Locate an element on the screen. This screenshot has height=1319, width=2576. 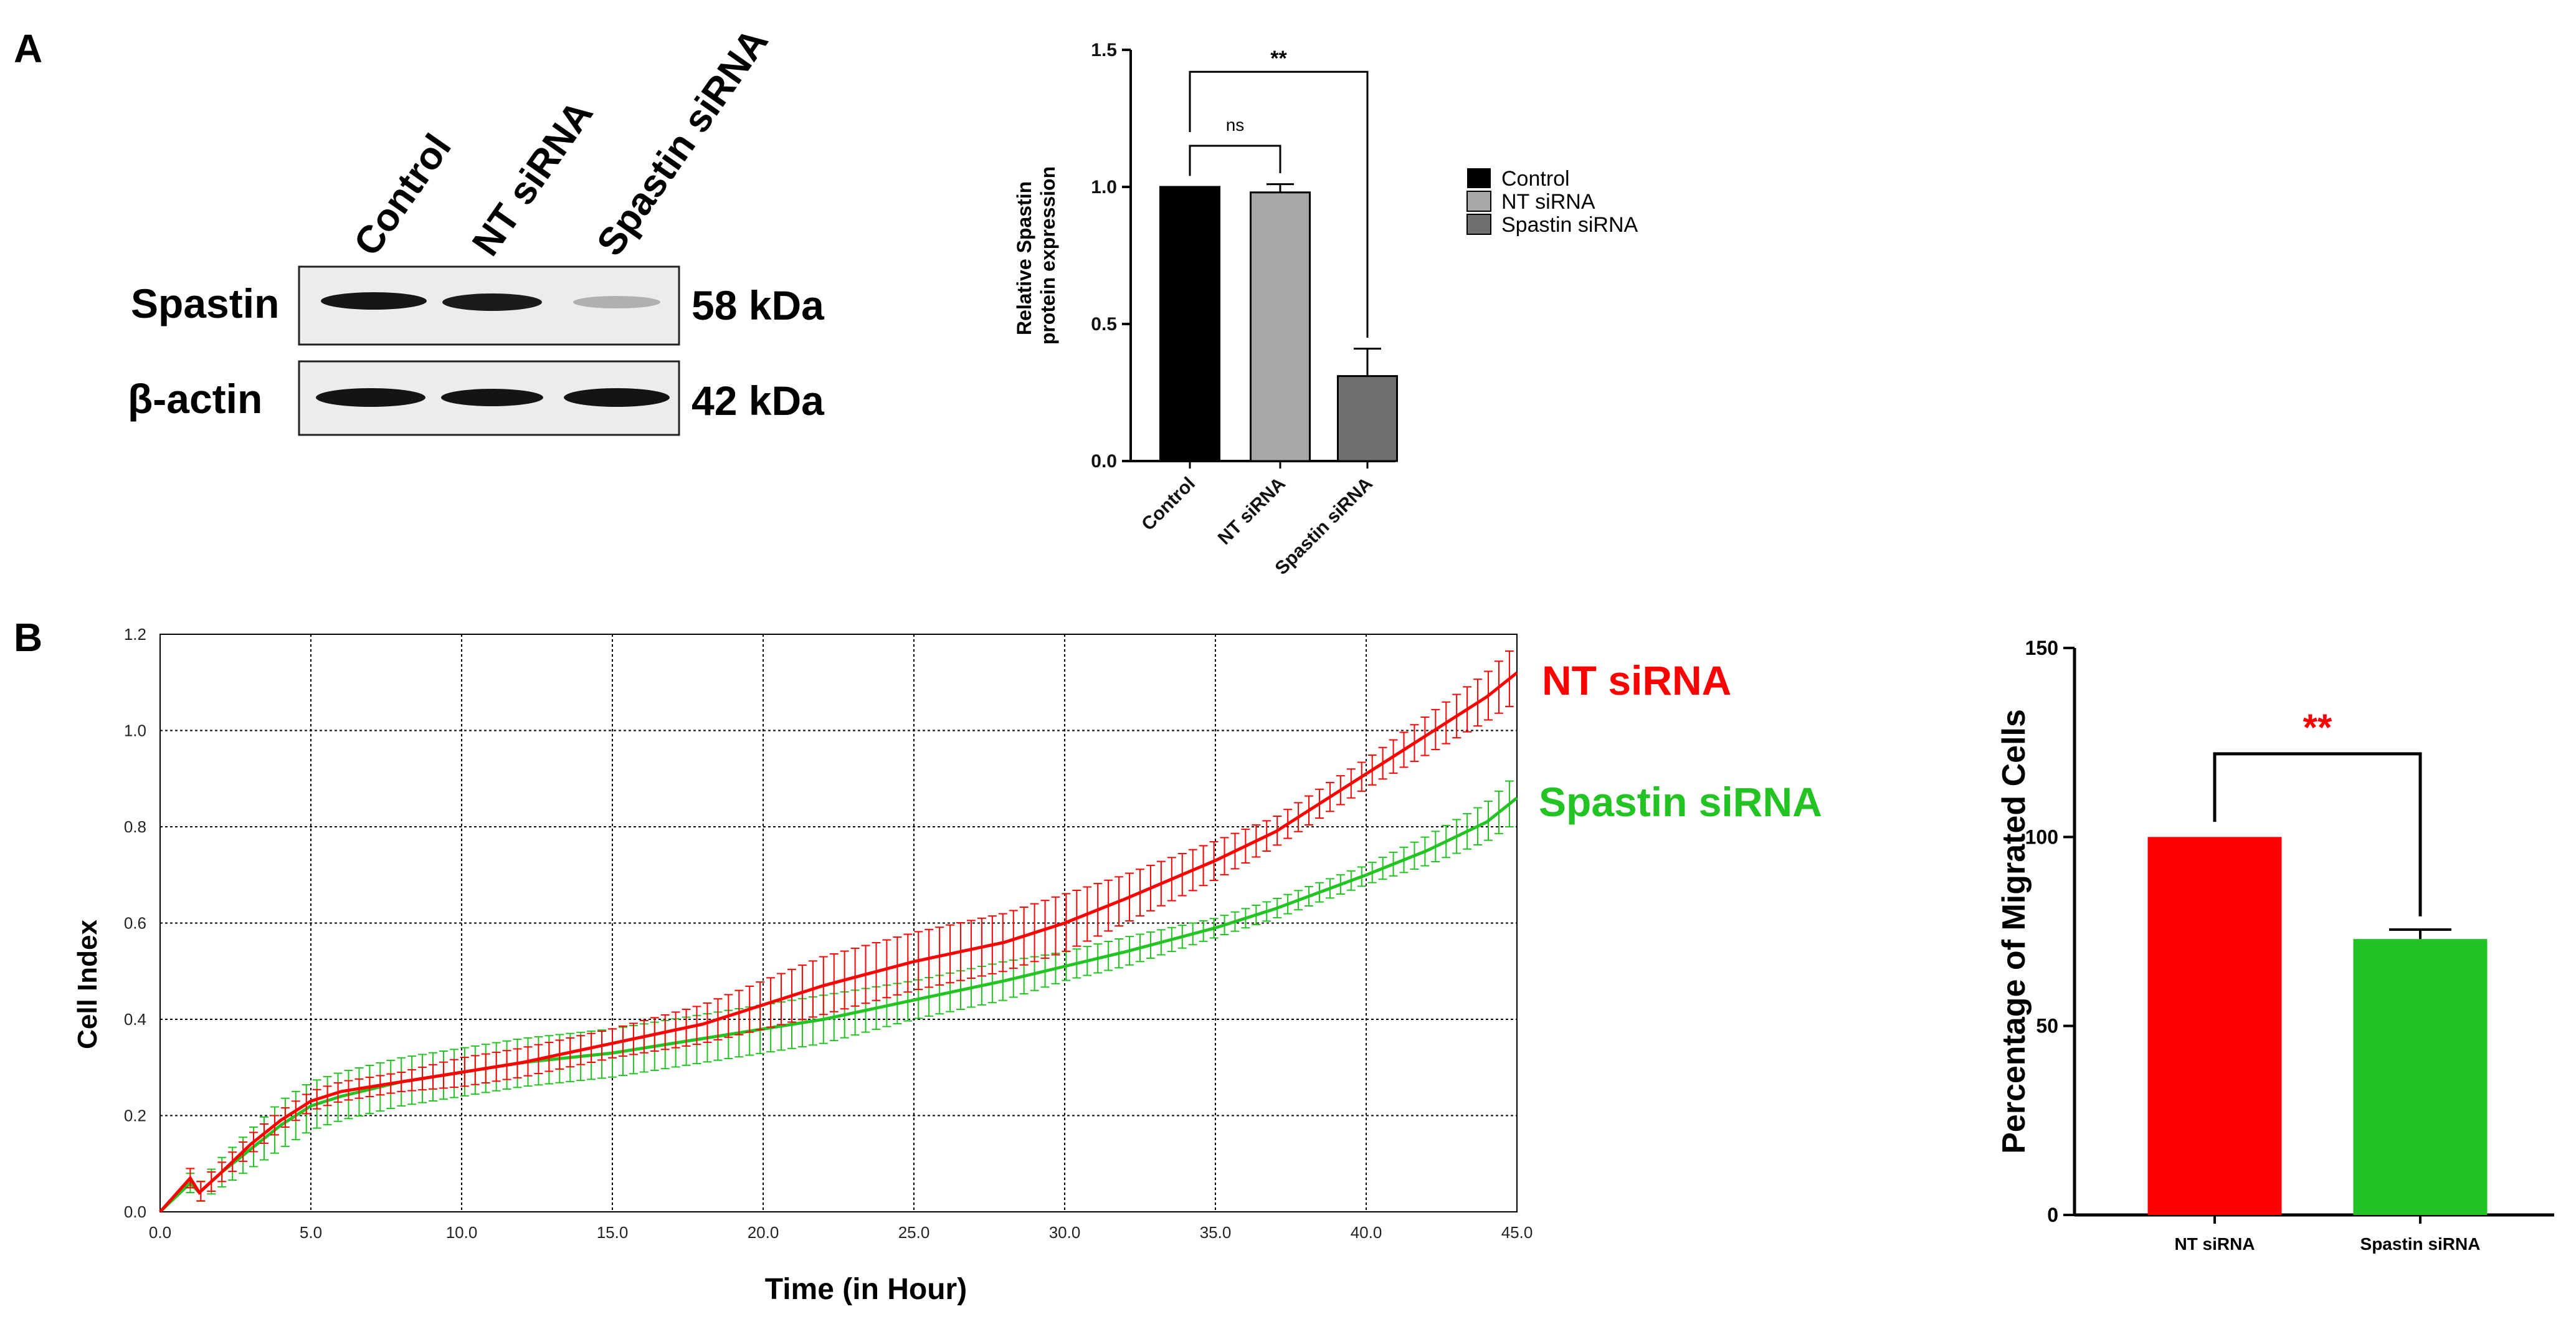
chart-c-ytick-label: 150 is located at coordinates (2041, 648).